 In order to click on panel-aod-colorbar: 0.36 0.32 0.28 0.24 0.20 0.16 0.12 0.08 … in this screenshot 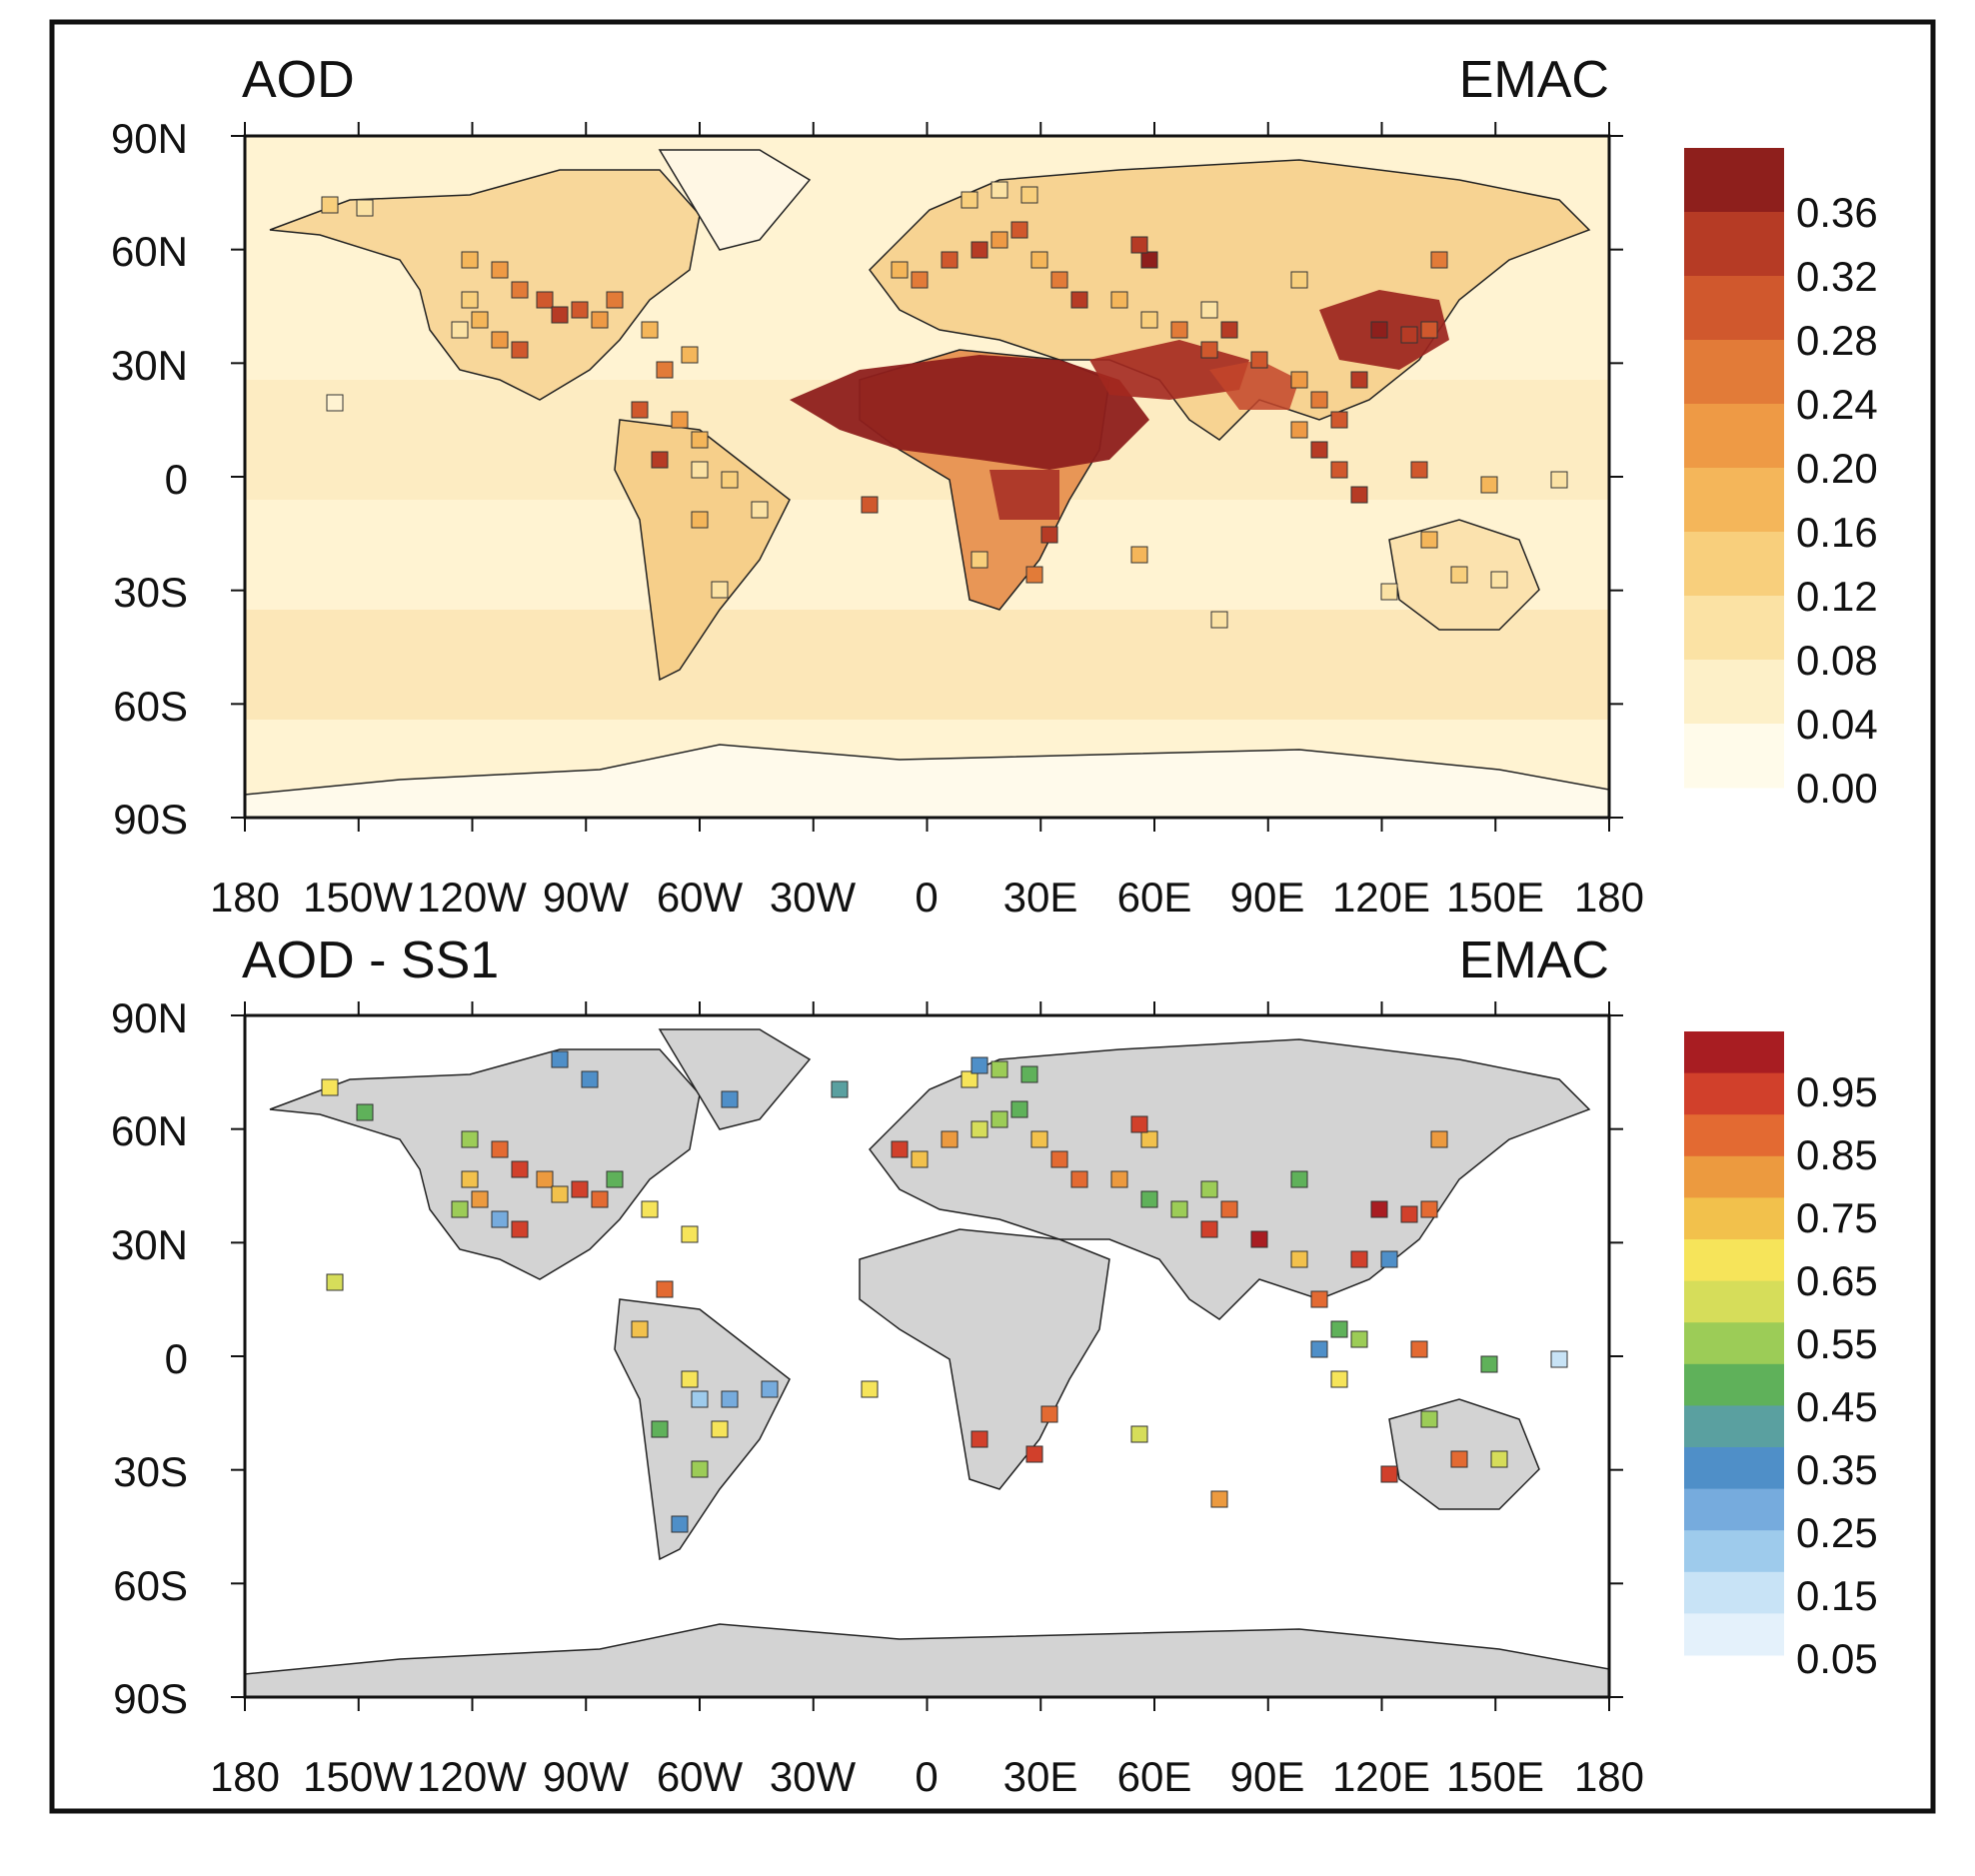, I will do `click(1781, 480)`.